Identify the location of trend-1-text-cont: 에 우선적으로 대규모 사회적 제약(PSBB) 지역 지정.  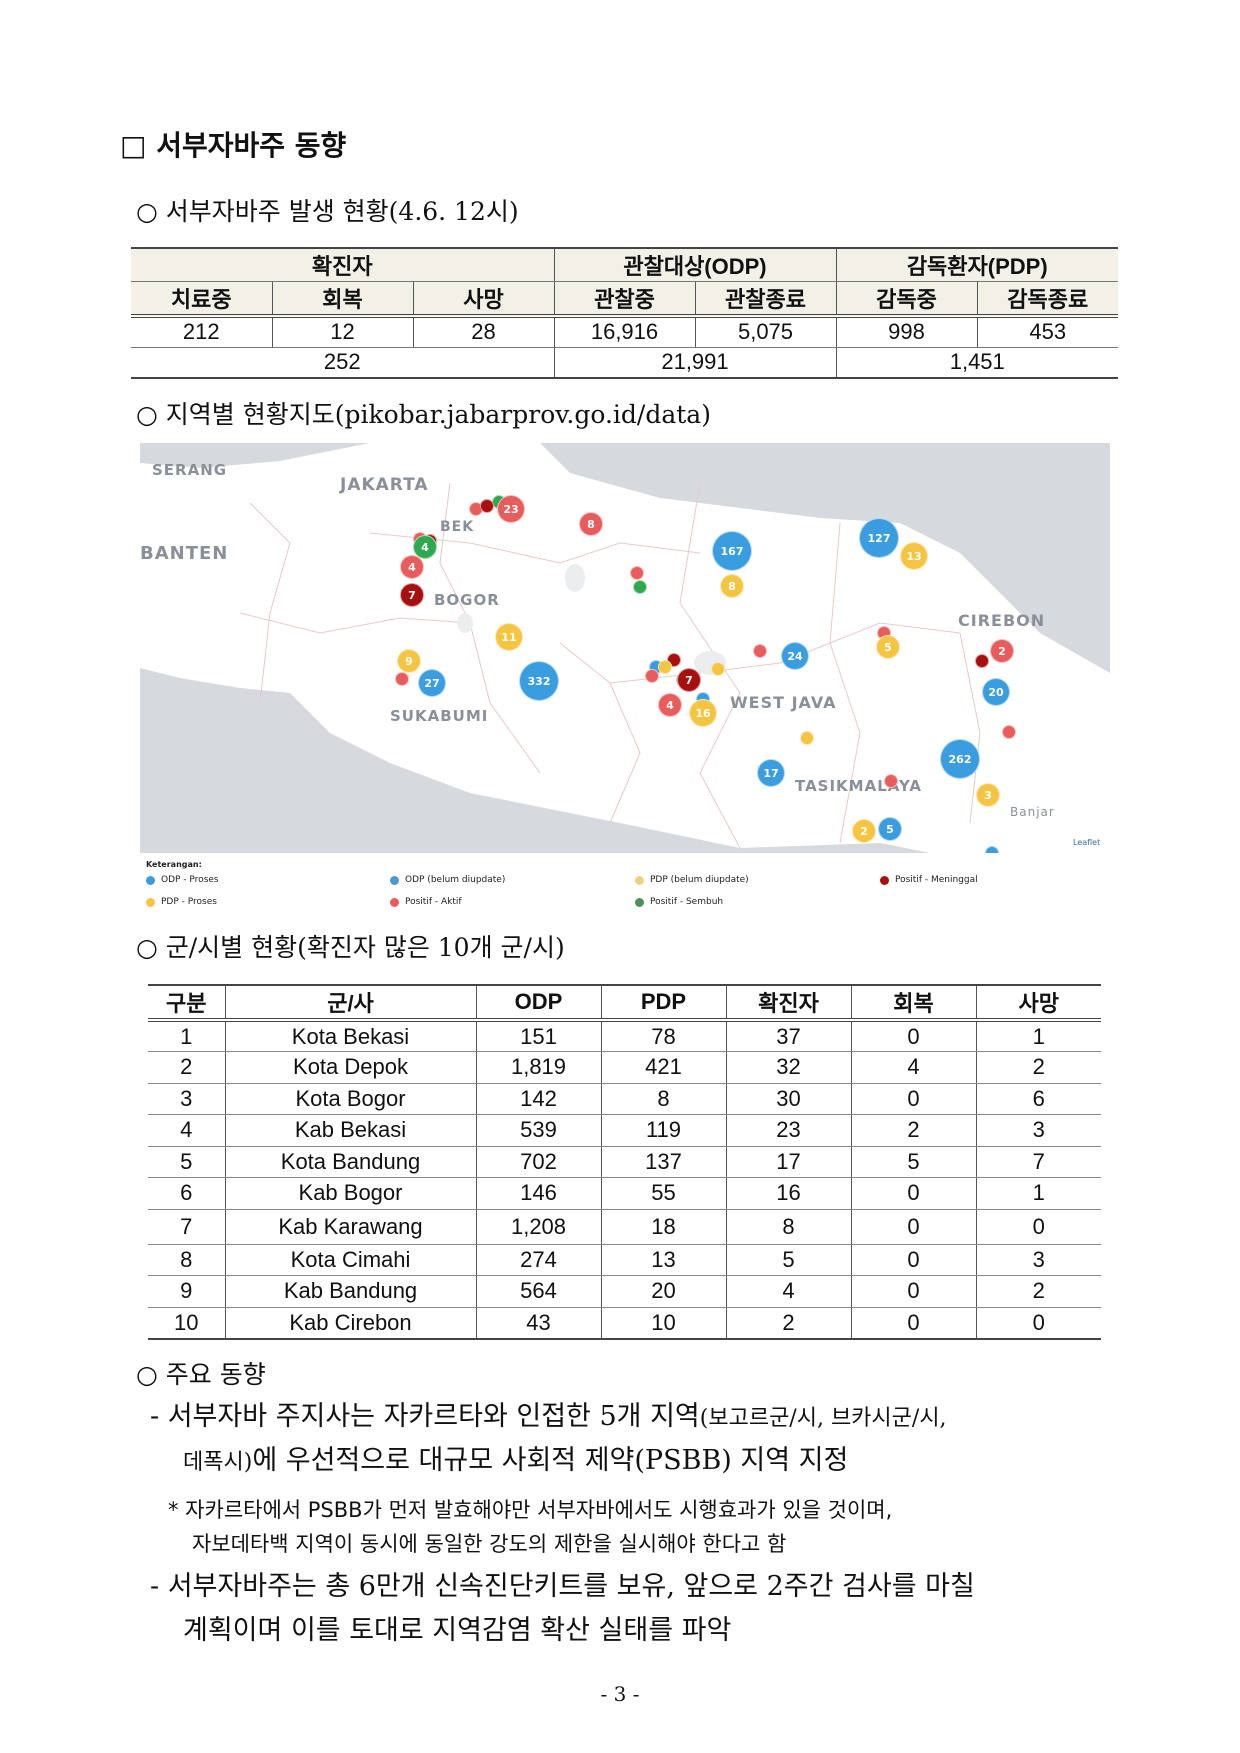
(550, 1460).